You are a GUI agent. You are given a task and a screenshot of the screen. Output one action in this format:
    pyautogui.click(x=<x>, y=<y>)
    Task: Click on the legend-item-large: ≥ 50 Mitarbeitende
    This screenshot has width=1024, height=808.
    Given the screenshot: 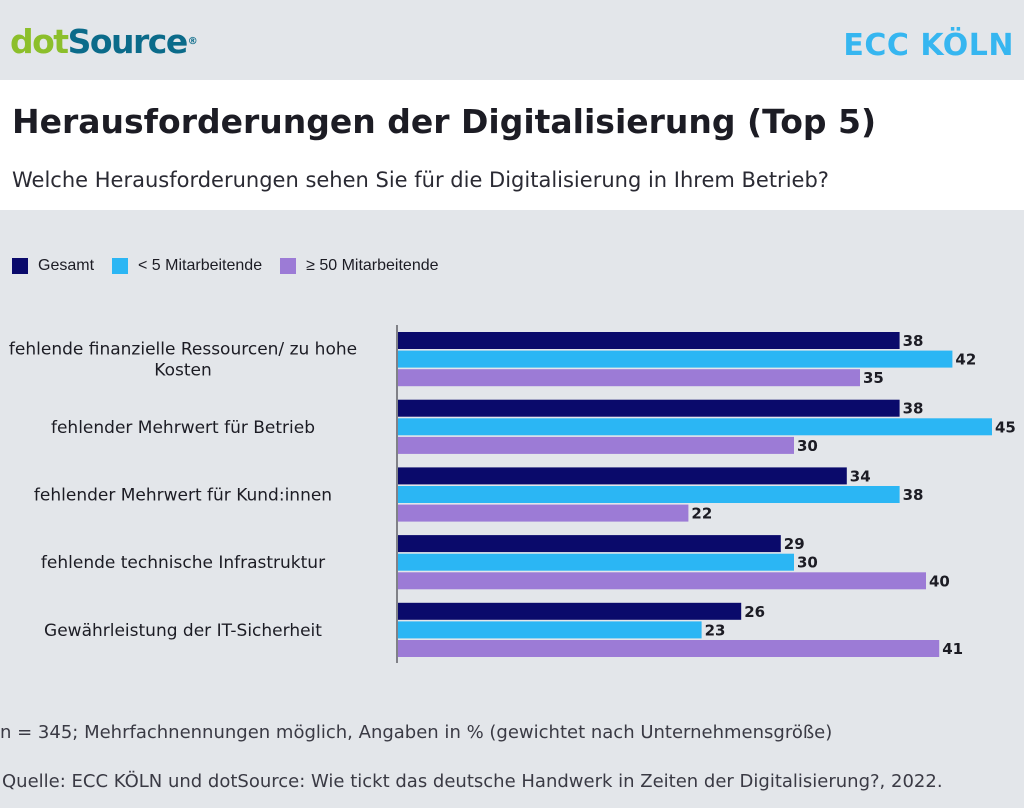 What is the action you would take?
    pyautogui.click(x=359, y=266)
    